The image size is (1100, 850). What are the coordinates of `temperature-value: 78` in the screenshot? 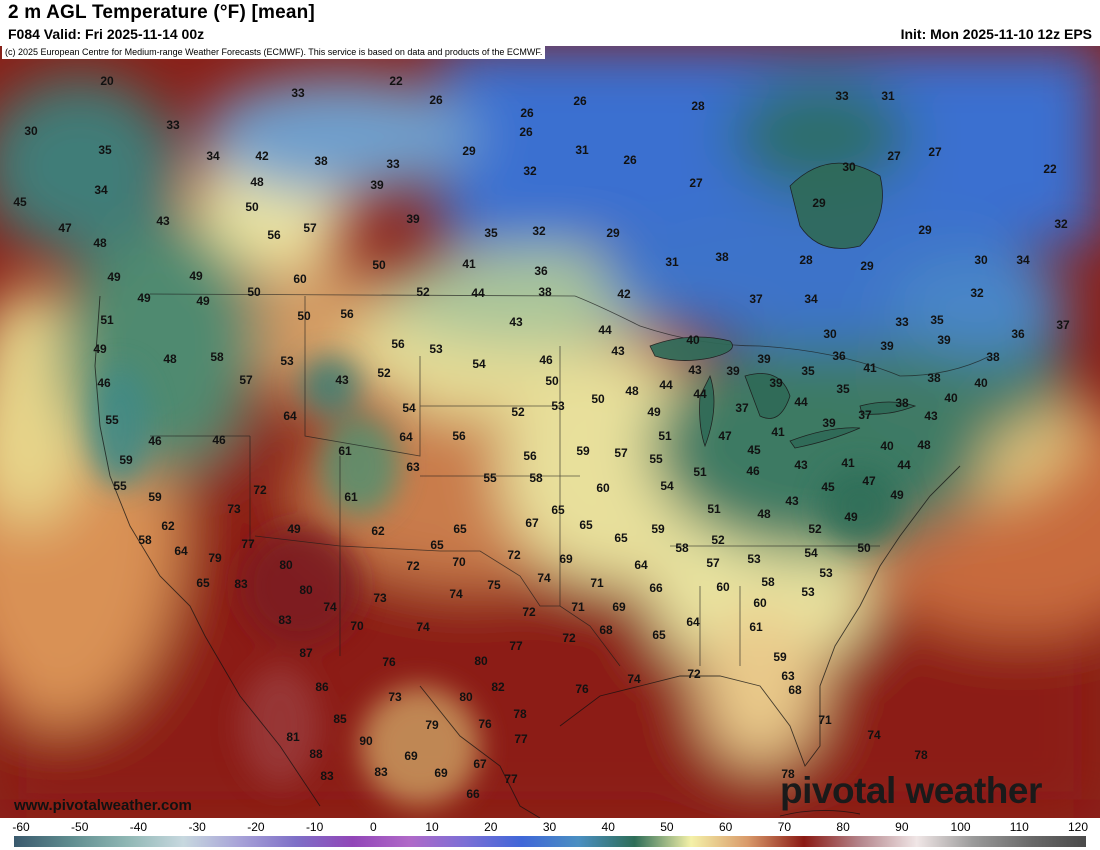 It's located at (921, 755).